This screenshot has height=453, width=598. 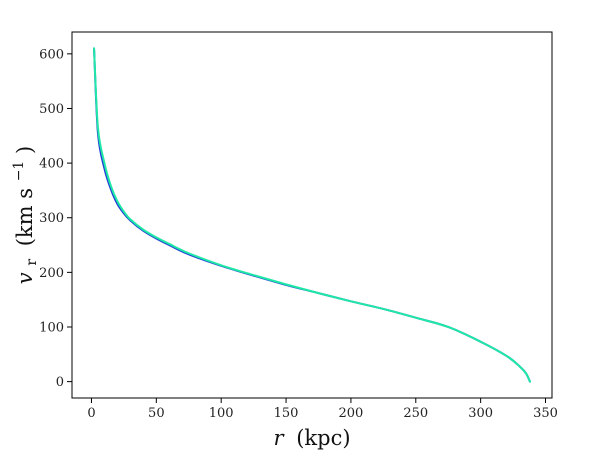 I want to click on x-tick-label: 100, so click(x=221, y=413).